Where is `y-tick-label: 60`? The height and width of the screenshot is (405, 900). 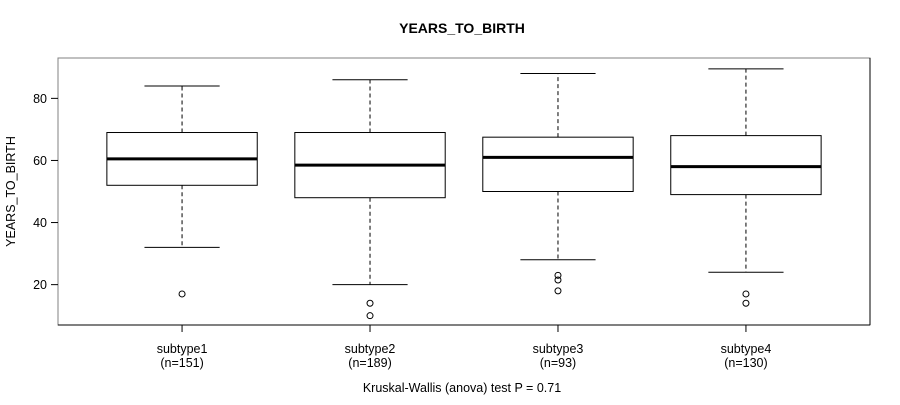 y-tick-label: 60 is located at coordinates (40, 161).